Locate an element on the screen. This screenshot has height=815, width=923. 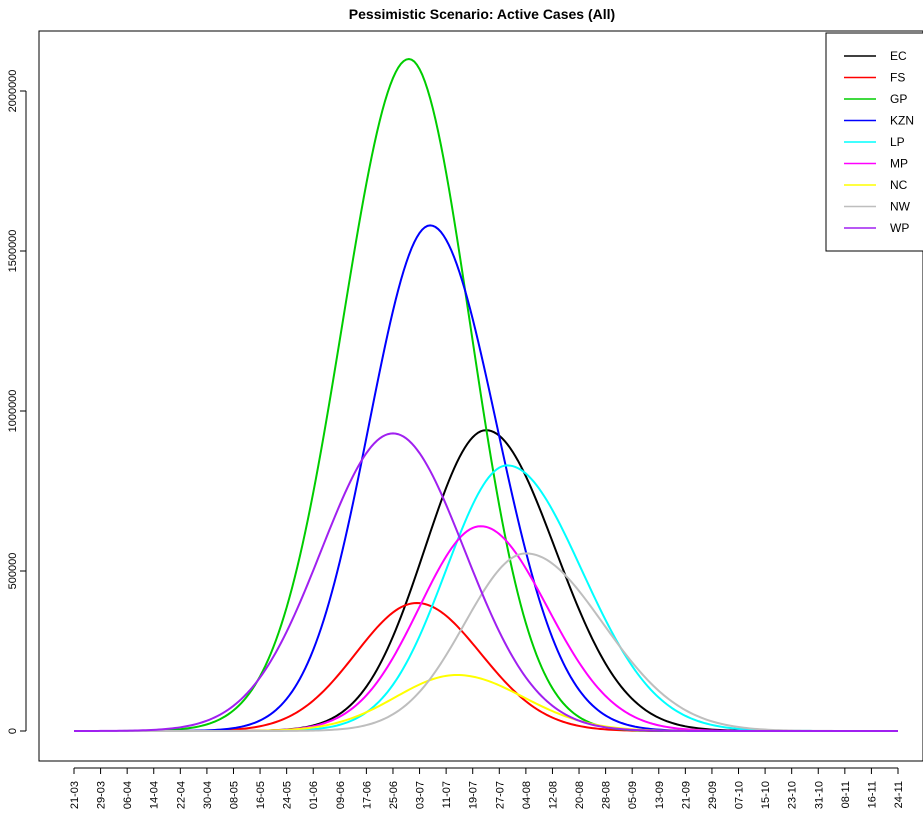
series-line-fs is located at coordinates (486, 666).